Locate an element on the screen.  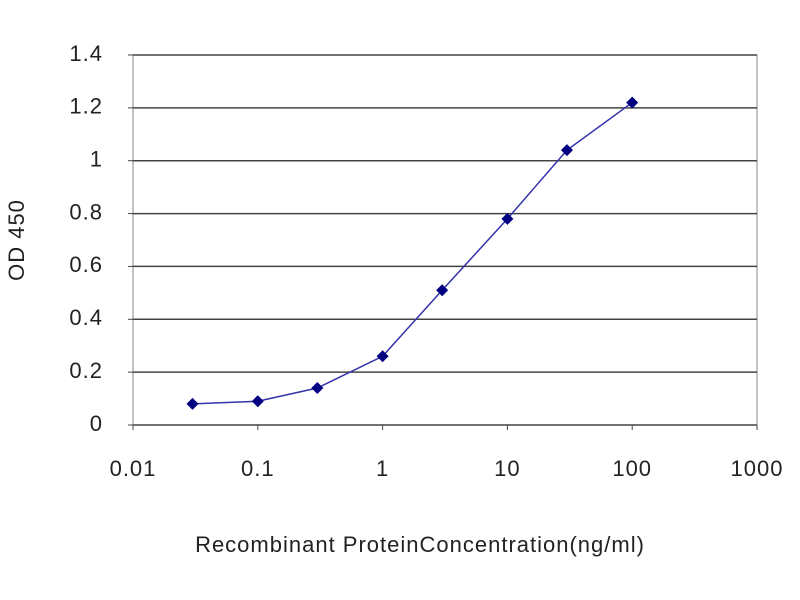
y-tick-label: 1.2 is located at coordinates (86, 106).